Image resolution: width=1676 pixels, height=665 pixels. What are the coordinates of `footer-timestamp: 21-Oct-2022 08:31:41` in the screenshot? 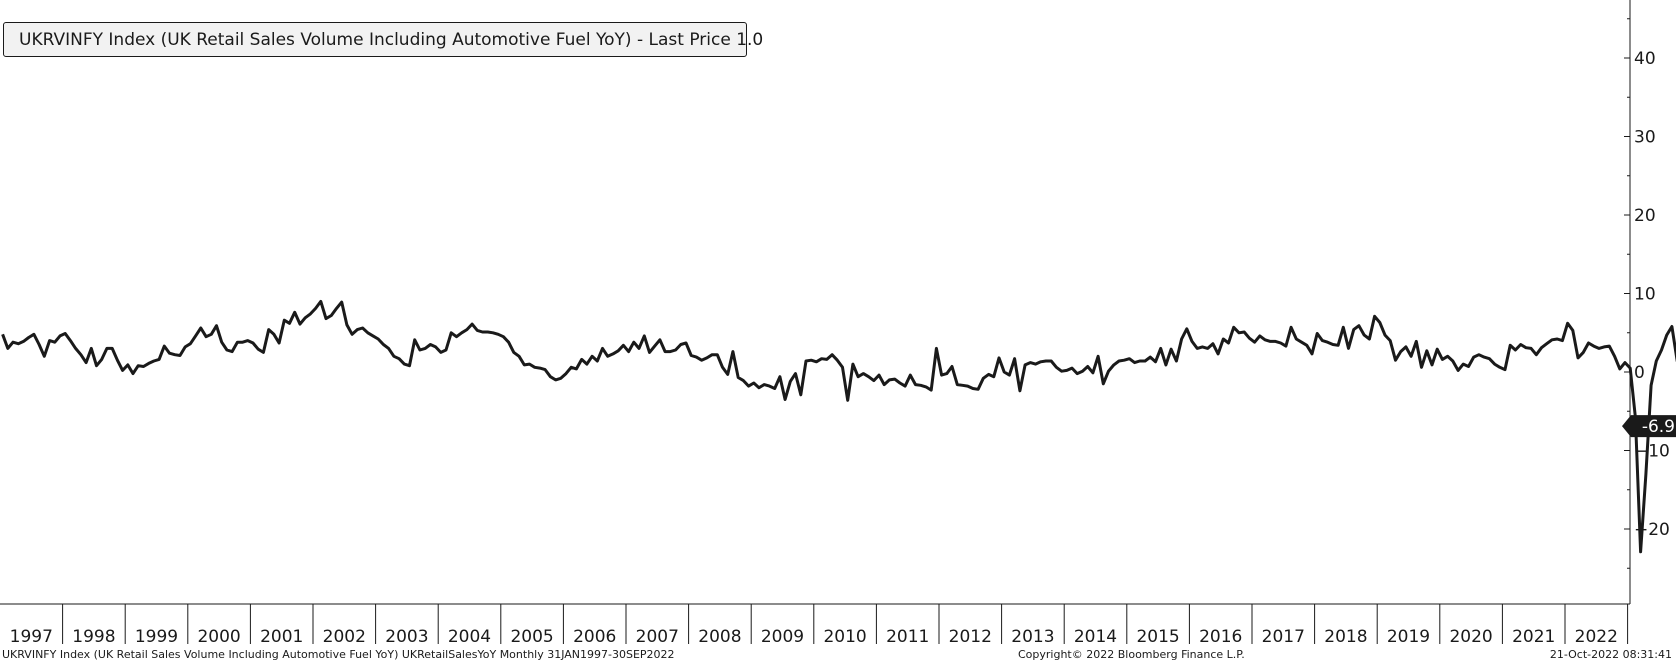 It's located at (1610, 654).